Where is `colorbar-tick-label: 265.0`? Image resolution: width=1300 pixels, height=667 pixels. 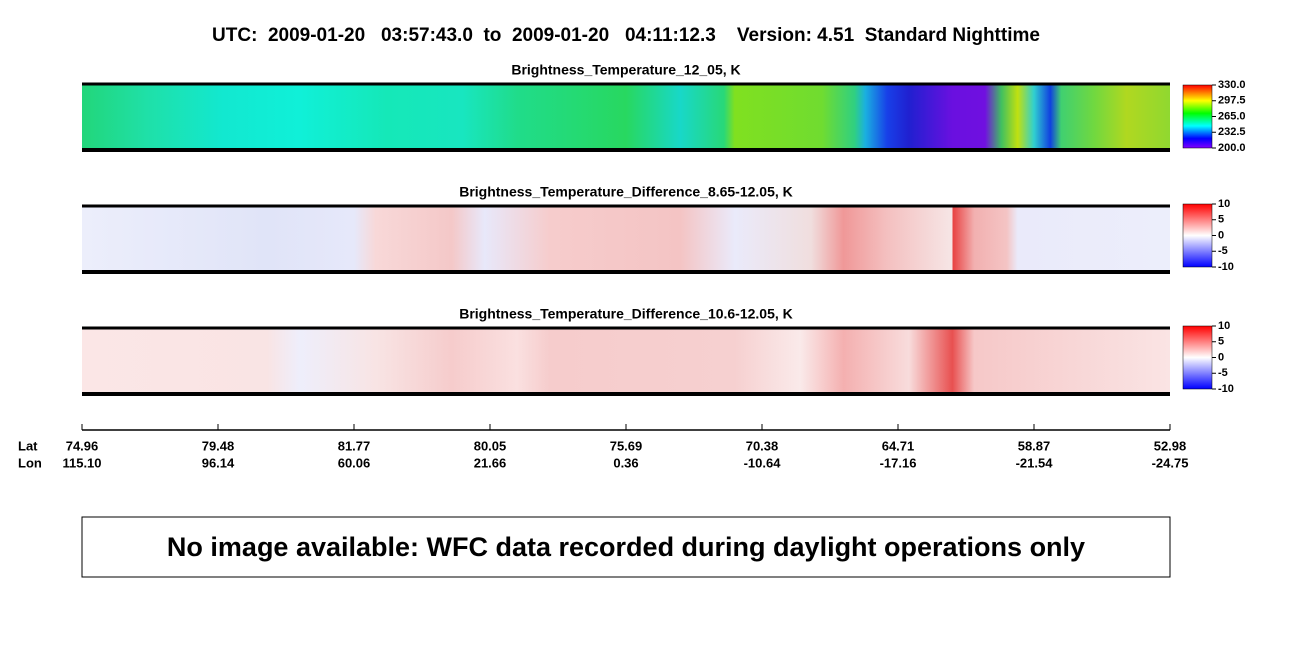 colorbar-tick-label: 265.0 is located at coordinates (1232, 116).